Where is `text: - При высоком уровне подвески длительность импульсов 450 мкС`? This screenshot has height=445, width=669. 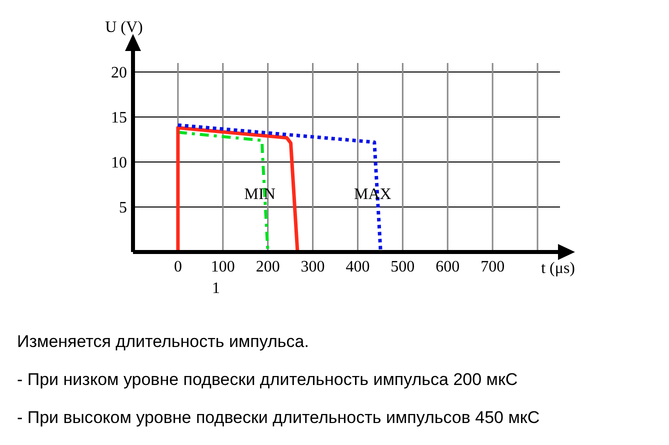
text: - При высоком уровне подвески длительность импульсов 450 мкС is located at coordinates (278, 418).